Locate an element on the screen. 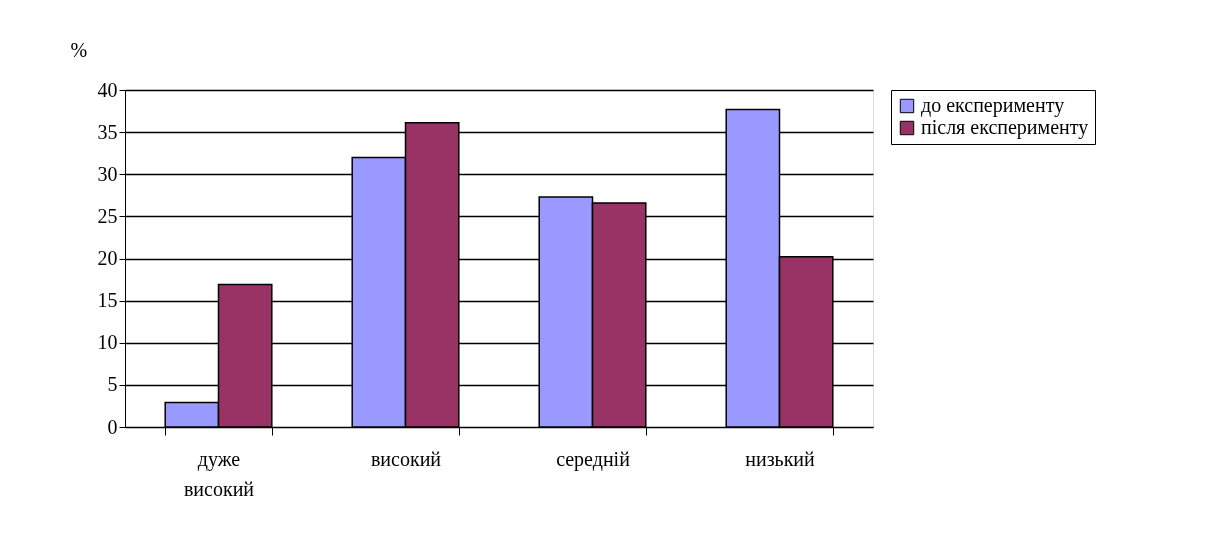 The width and height of the screenshot is (1215, 541). y-tick-label: 10 is located at coordinates (107, 342).